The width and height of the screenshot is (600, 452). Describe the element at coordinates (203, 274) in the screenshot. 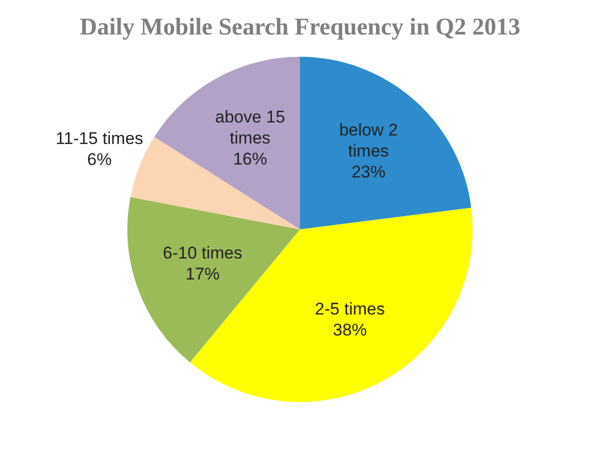

I see `data-label: 17%` at that location.